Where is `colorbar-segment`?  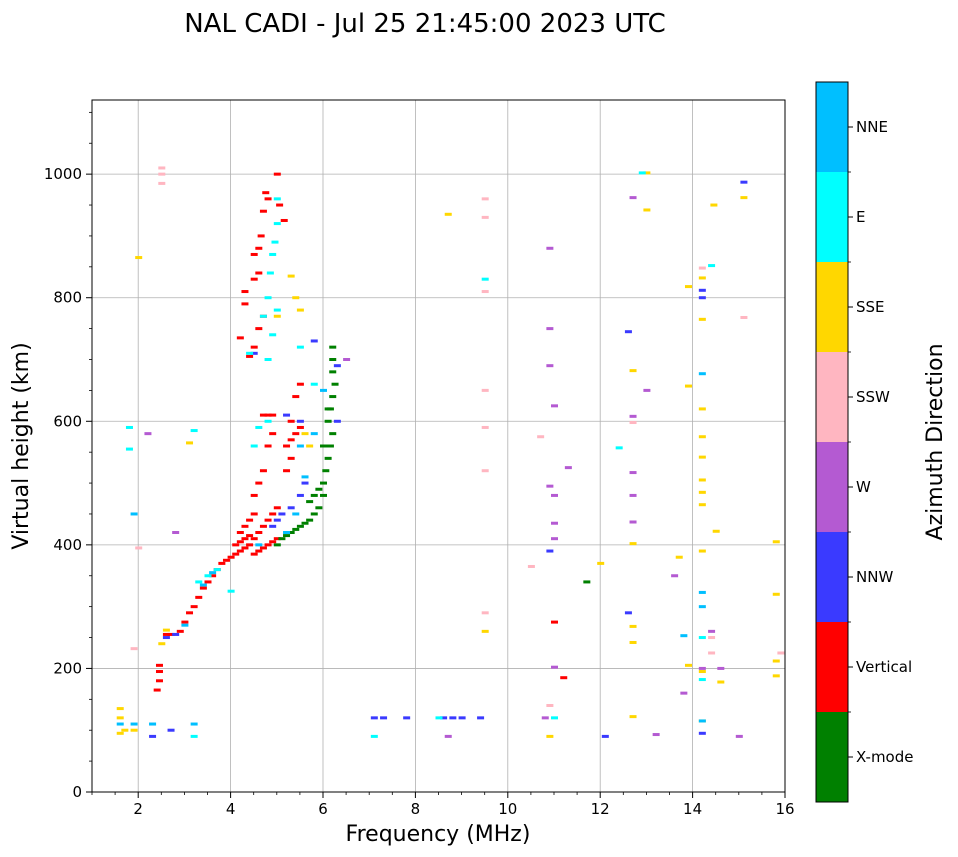
colorbar-segment is located at coordinates (832, 217).